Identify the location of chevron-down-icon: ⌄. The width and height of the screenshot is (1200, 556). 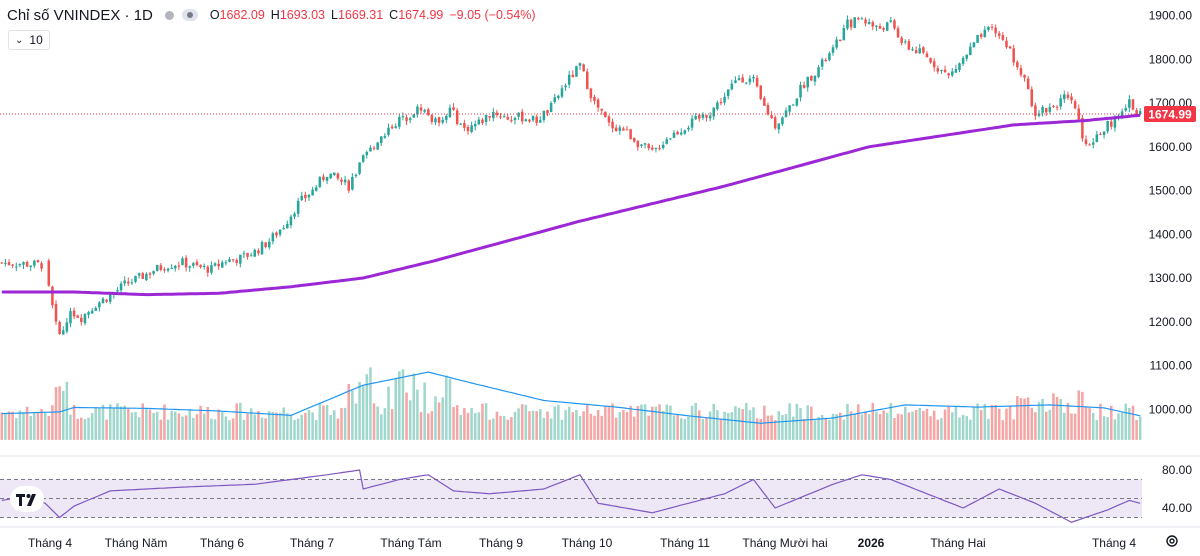
(19, 40).